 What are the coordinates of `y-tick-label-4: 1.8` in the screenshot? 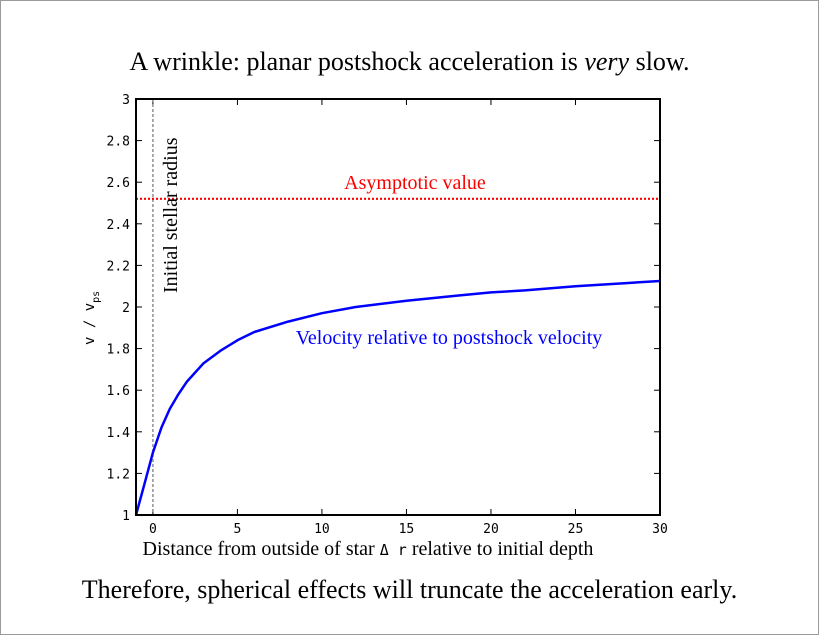 It's located at (118, 350).